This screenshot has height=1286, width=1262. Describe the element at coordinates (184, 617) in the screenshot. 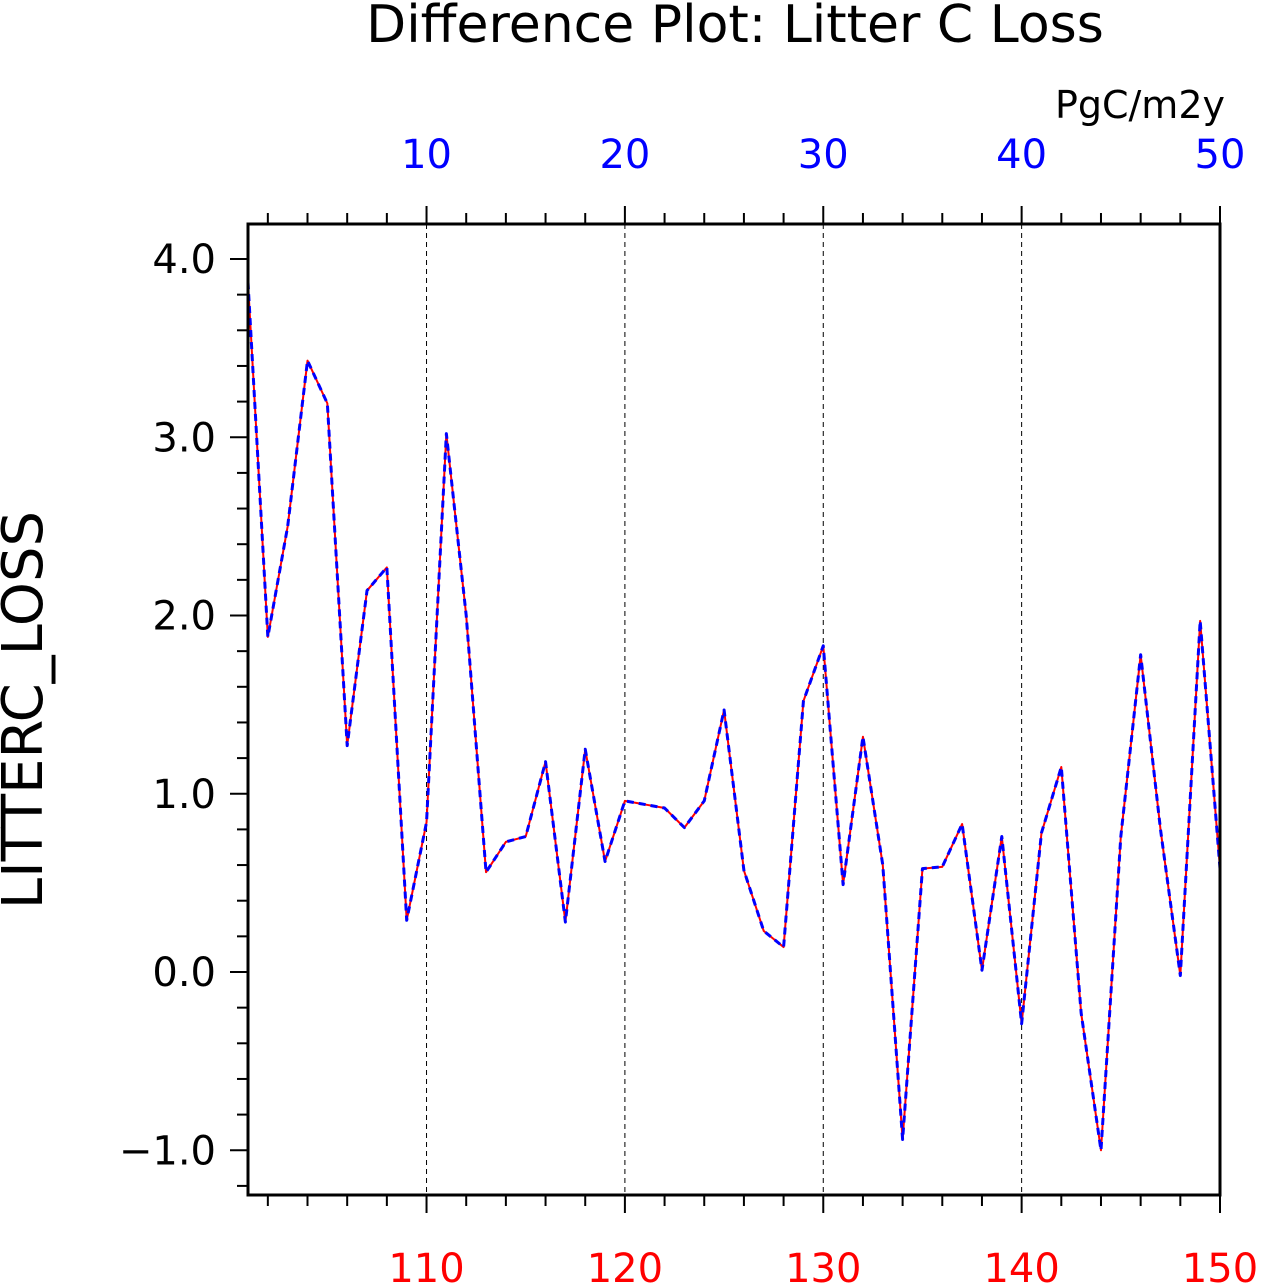

I see `y-tick-label: 2.0` at that location.